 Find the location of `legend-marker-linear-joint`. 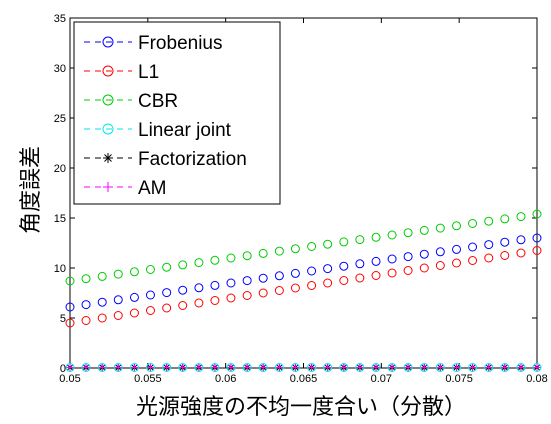

legend-marker-linear-joint is located at coordinates (108, 129).